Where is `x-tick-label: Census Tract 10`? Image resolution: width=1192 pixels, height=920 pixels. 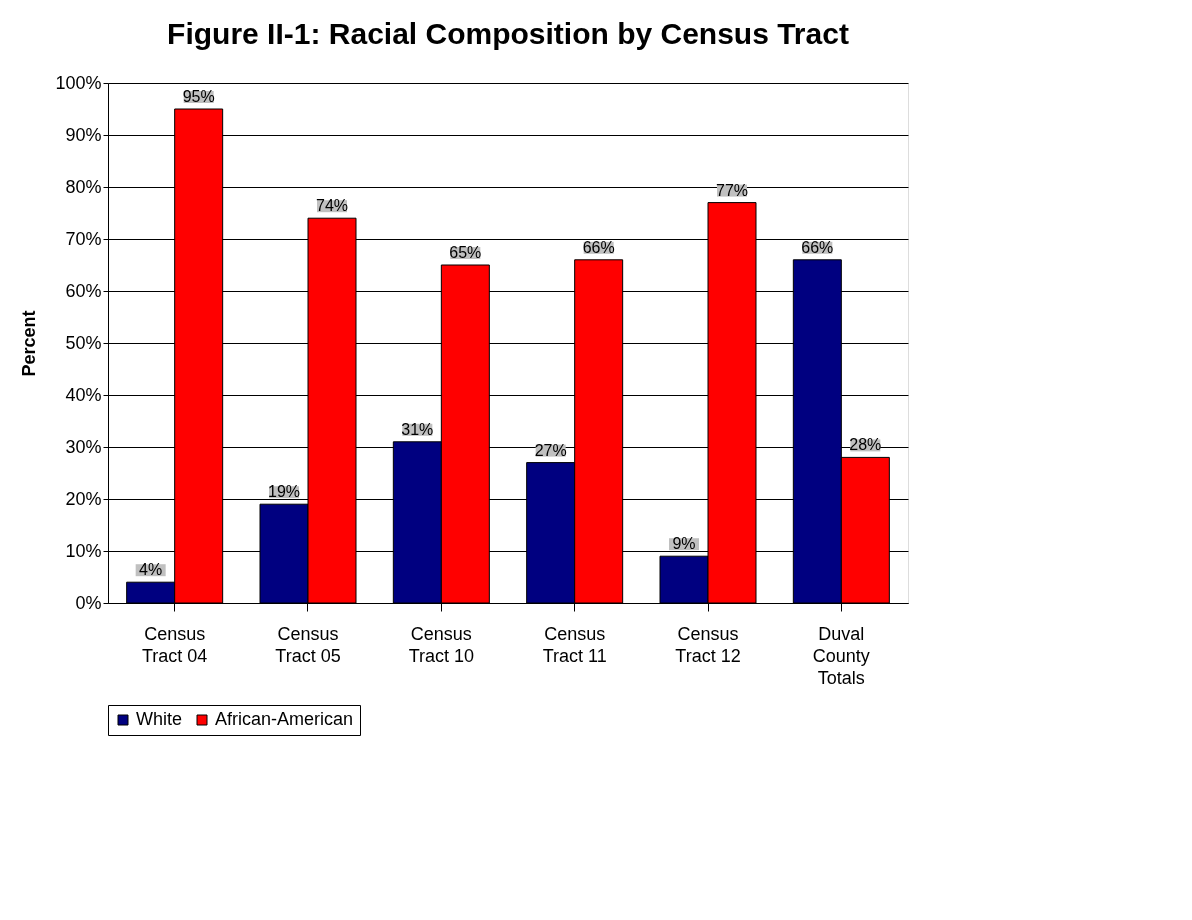 x-tick-label: Census Tract 10 is located at coordinates (441, 644).